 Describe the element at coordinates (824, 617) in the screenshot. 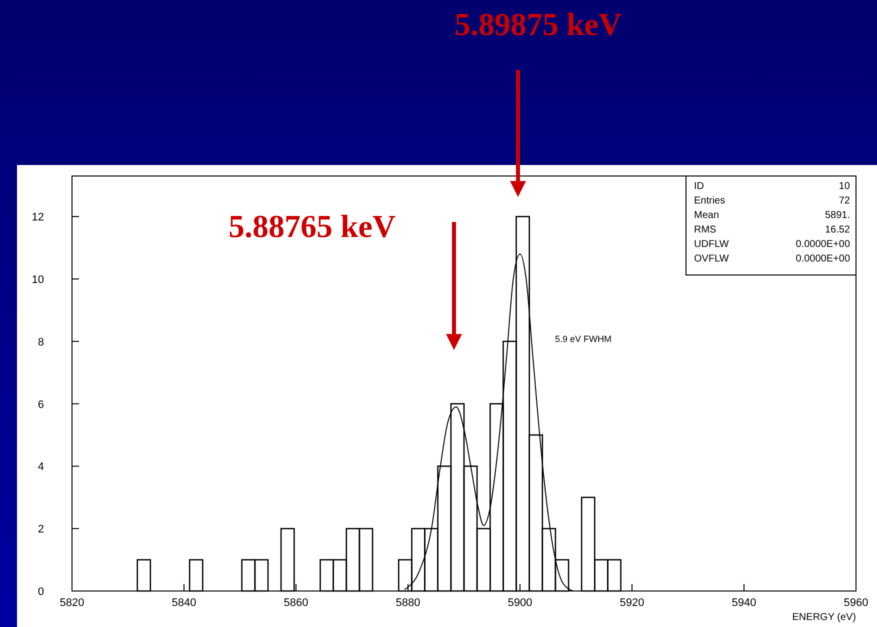

I see `x-axis-title: ENERGY (eV)` at that location.